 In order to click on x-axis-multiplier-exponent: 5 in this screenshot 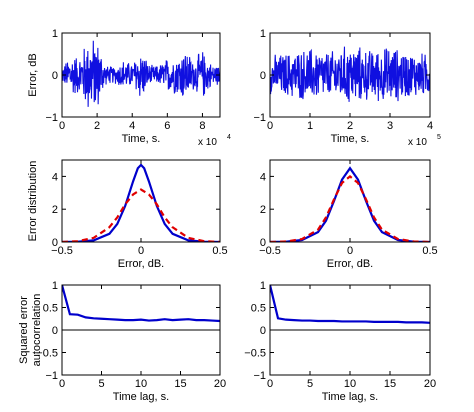, I will do `click(439, 137)`.